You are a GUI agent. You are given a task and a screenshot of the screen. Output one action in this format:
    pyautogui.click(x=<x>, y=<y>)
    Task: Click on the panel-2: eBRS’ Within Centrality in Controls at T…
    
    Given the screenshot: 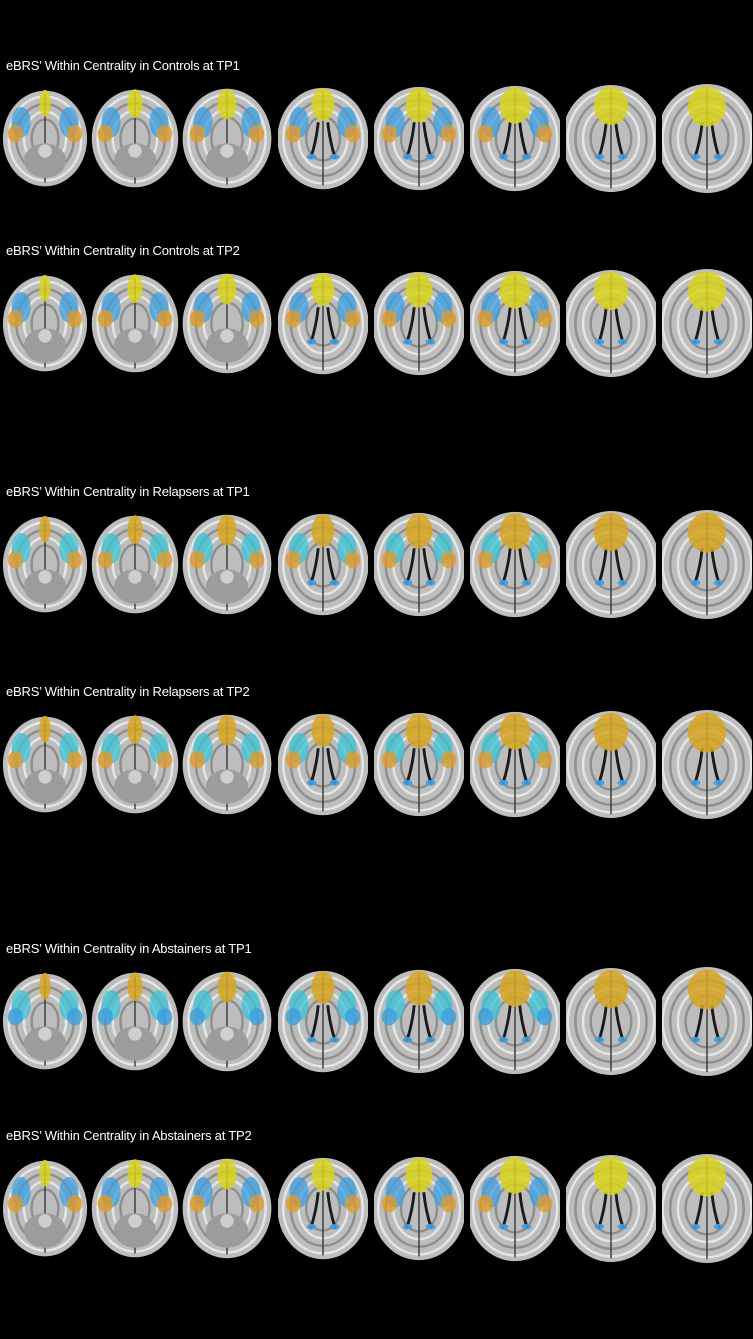 What is the action you would take?
    pyautogui.click(x=376, y=330)
    